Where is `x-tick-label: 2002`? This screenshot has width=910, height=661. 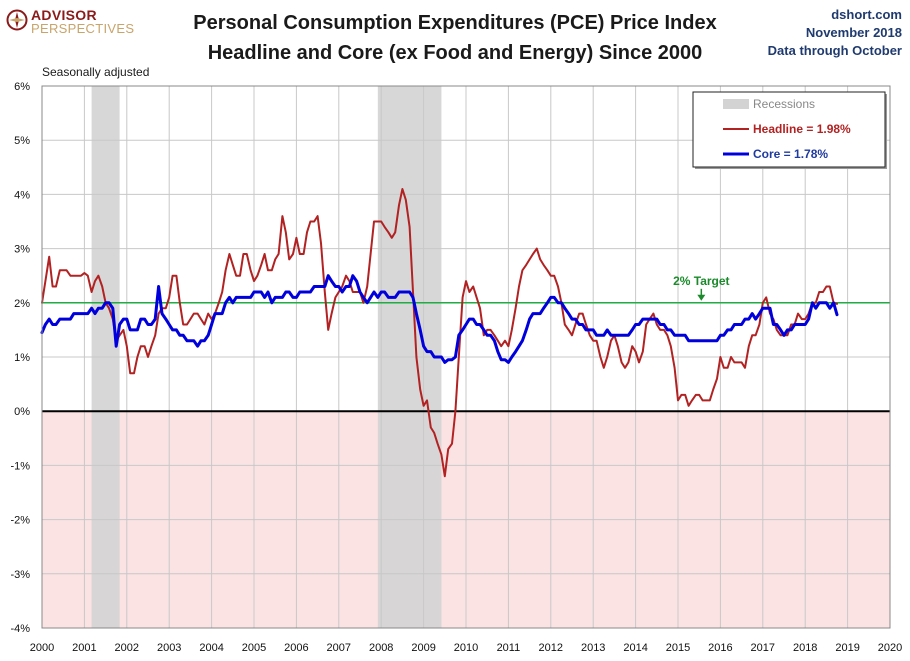 x-tick-label: 2002 is located at coordinates (127, 648).